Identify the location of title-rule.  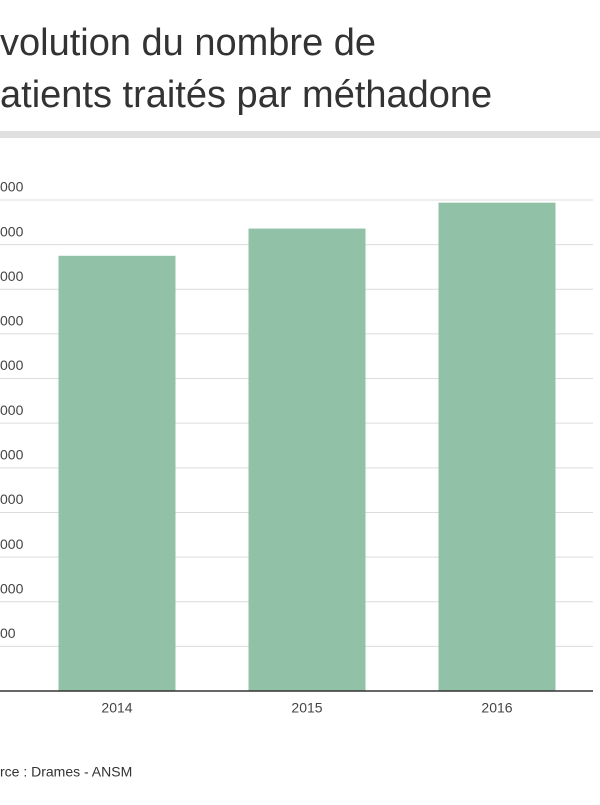
(300, 134).